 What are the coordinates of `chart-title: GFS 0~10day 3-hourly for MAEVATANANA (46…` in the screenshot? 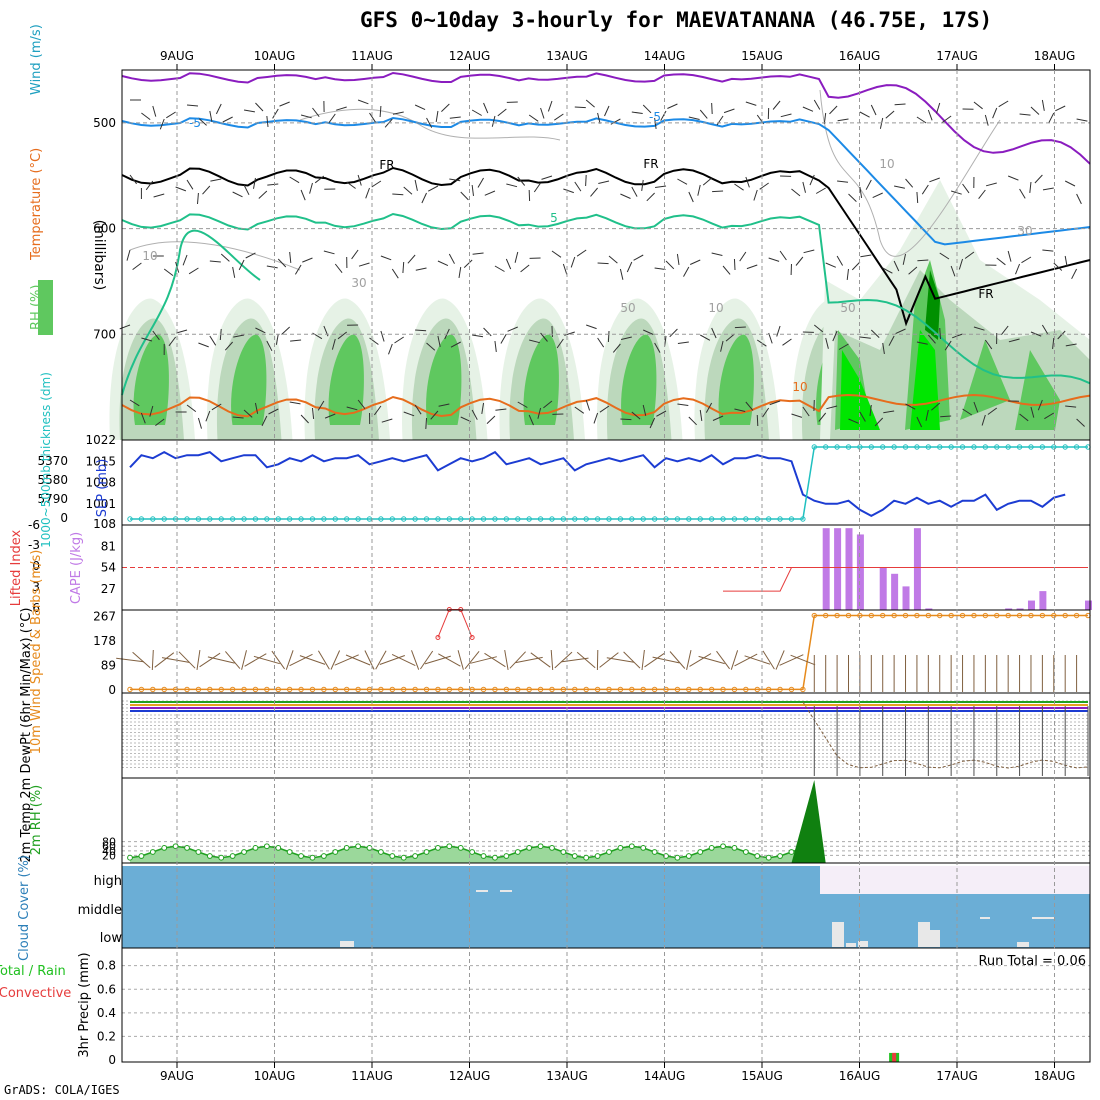 It's located at (676, 20).